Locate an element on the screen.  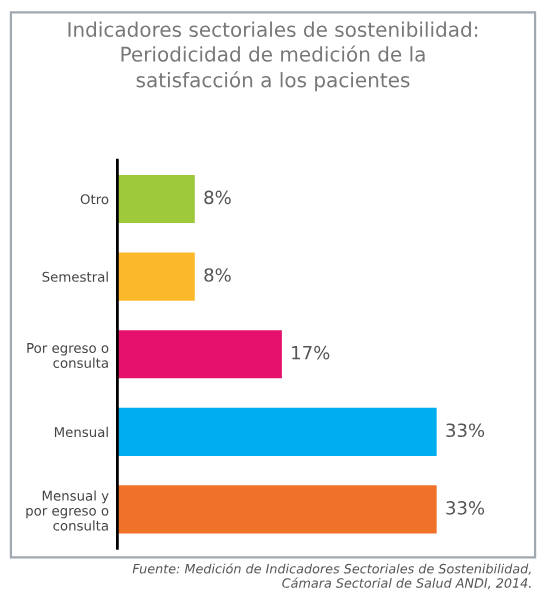
data-label: 17% is located at coordinates (311, 352).